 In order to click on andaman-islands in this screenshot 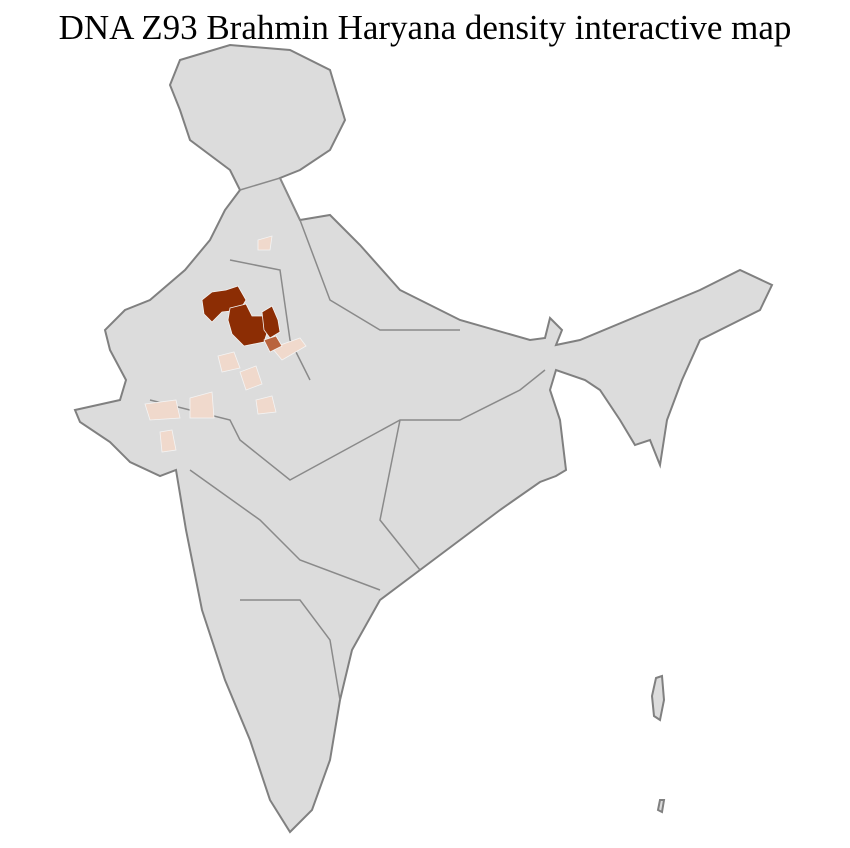, I will do `click(658, 744)`.